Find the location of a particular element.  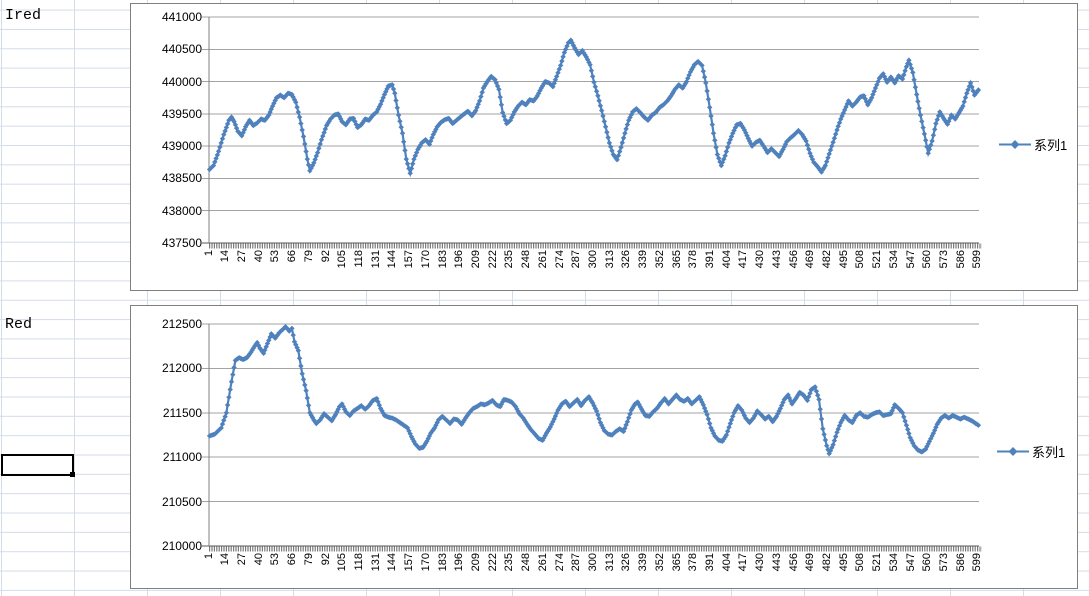

selected-cell is located at coordinates (38, 465).